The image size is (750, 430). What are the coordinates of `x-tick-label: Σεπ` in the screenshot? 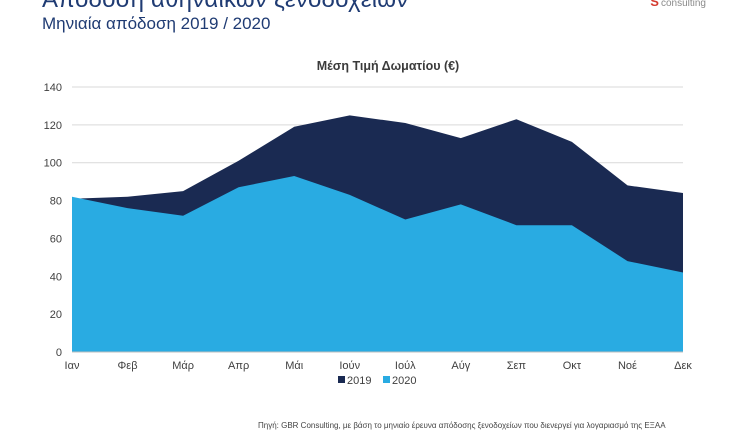 It's located at (517, 366).